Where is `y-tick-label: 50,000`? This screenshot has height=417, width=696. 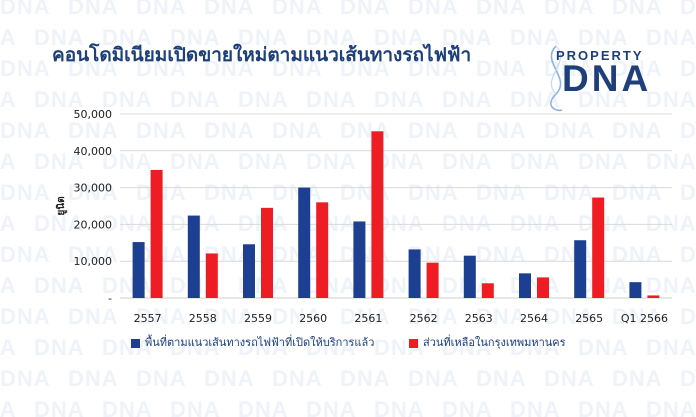 y-tick-label: 50,000 is located at coordinates (93, 114).